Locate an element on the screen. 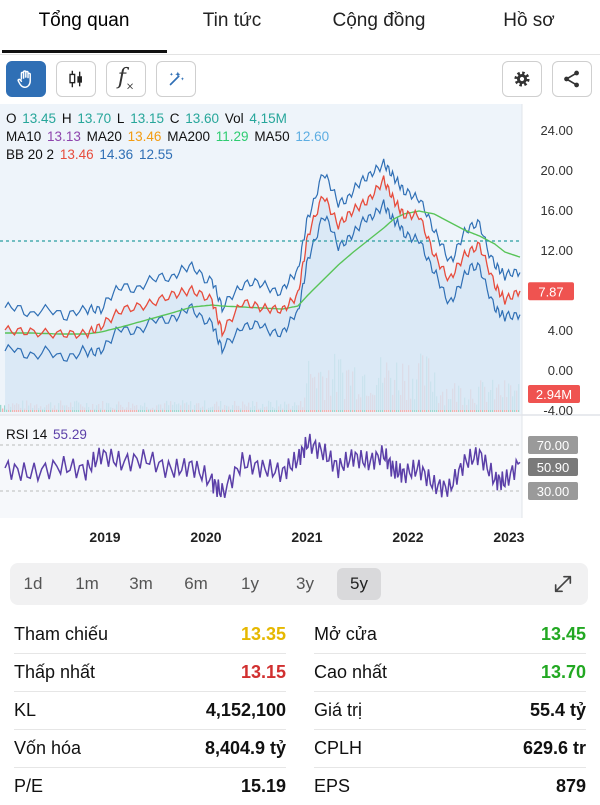 The image size is (600, 805). rsi-value: 55.29 is located at coordinates (70, 434).